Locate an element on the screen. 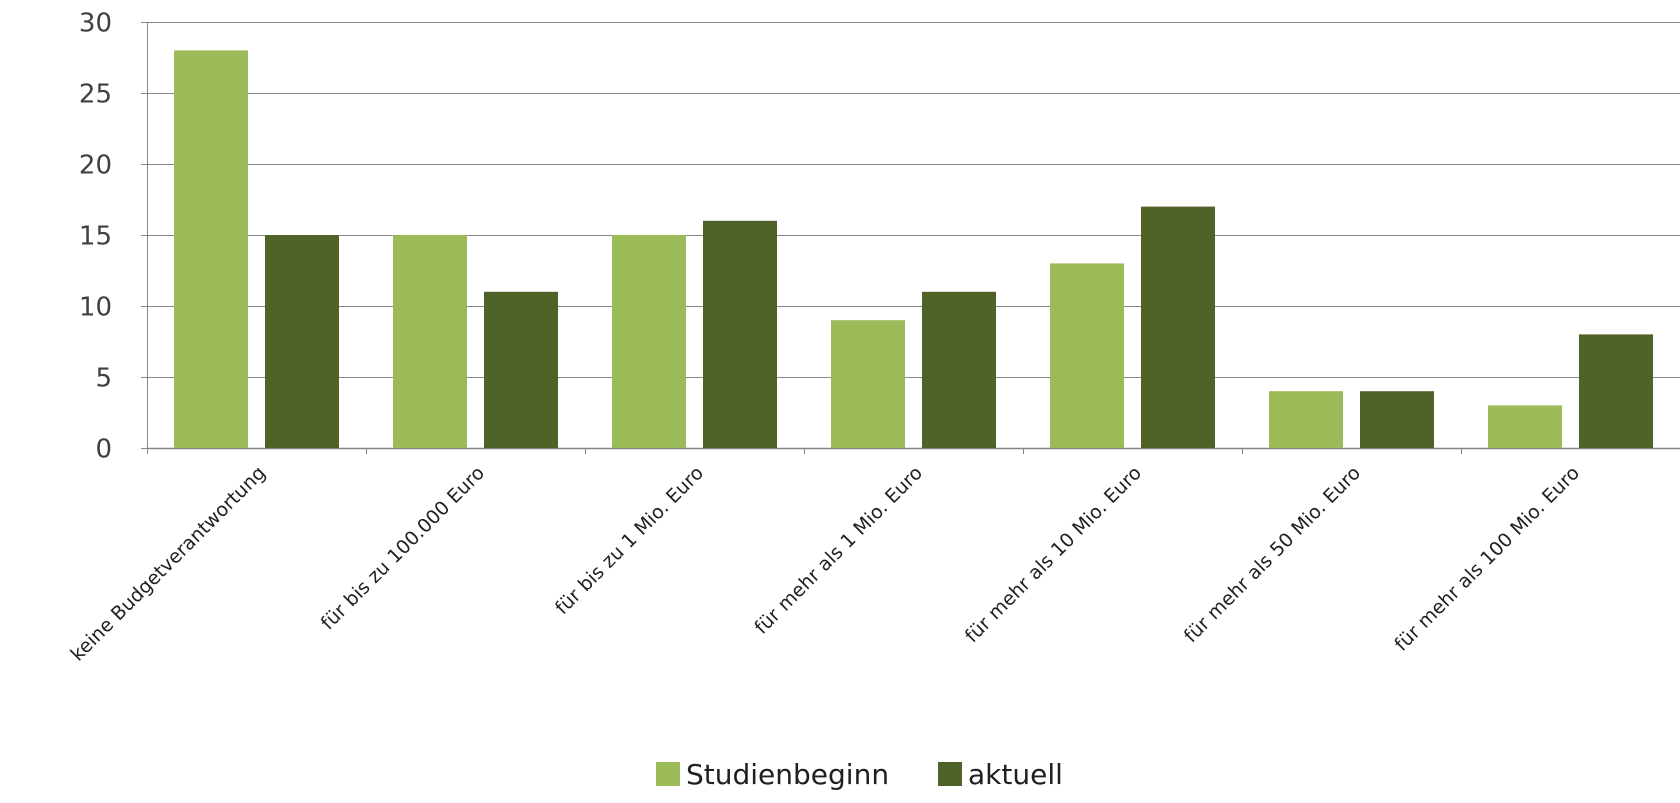  y-tick-label: 15 is located at coordinates (95, 237).